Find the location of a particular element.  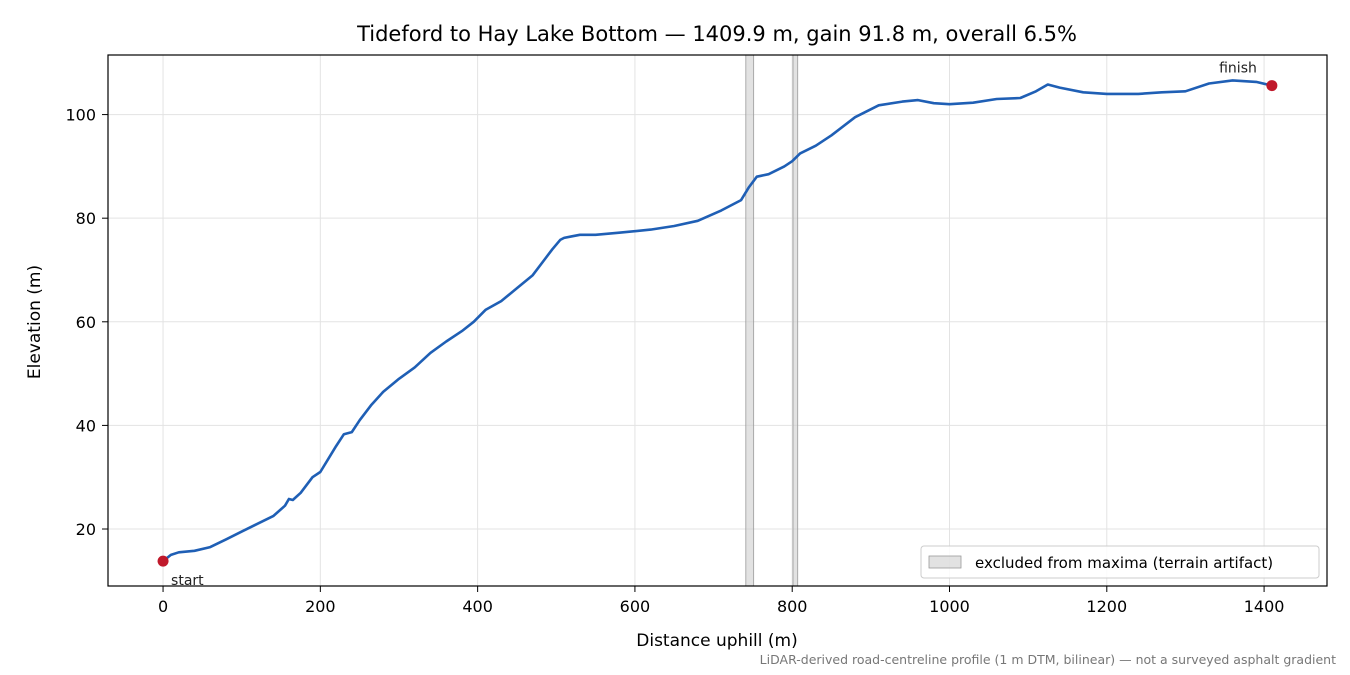

start-marker is located at coordinates (163, 561).